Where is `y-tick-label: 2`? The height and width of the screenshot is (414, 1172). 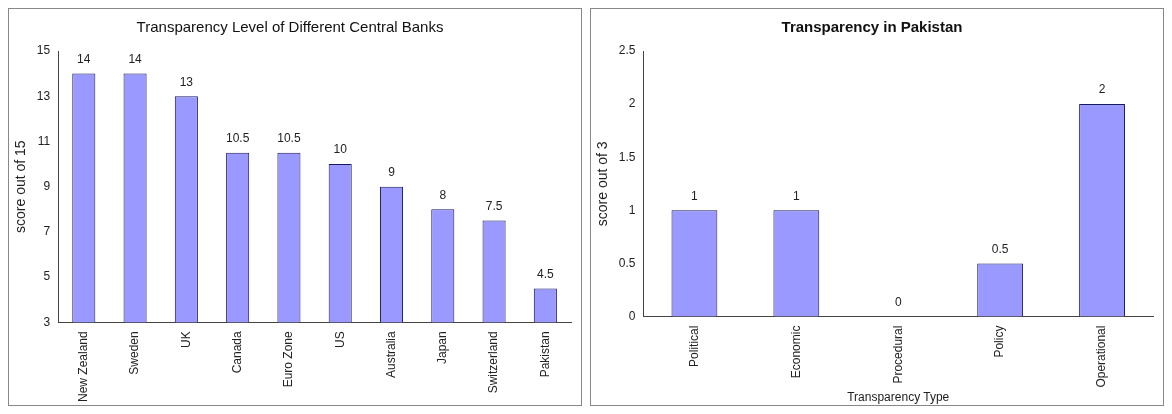 y-tick-label: 2 is located at coordinates (632, 103).